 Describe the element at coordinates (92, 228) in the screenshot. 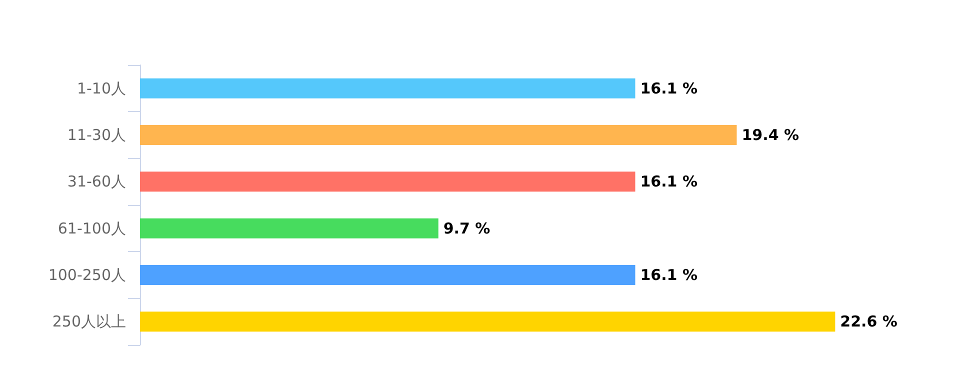

I see `y-tick-label: 61-100人` at that location.